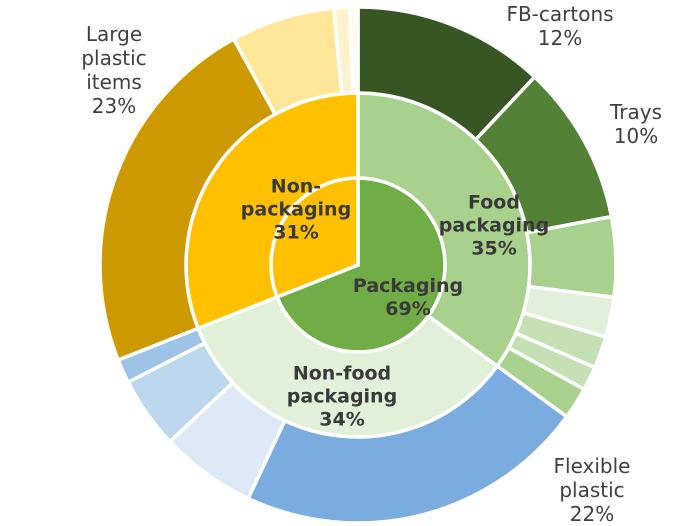 The height and width of the screenshot is (526, 696). What do you see at coordinates (560, 26) in the screenshot?
I see `data-label-fb-cartons: FB-cartons 12%` at bounding box center [560, 26].